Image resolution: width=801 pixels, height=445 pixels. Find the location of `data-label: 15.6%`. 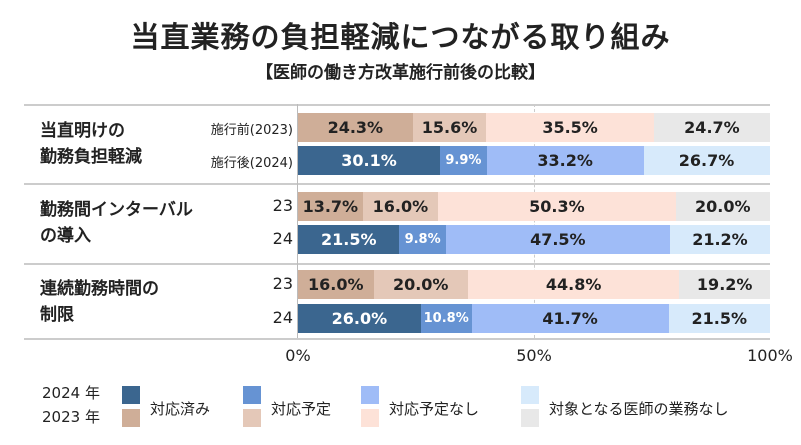

data-label: 15.6% is located at coordinates (449, 127).